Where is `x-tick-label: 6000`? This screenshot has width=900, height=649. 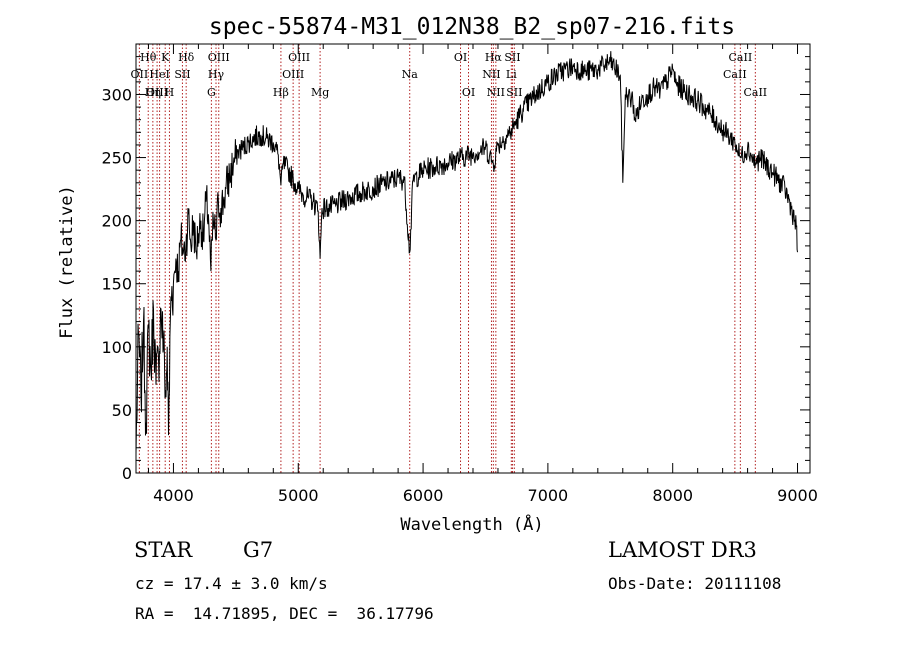 x-tick-label: 6000 is located at coordinates (423, 495).